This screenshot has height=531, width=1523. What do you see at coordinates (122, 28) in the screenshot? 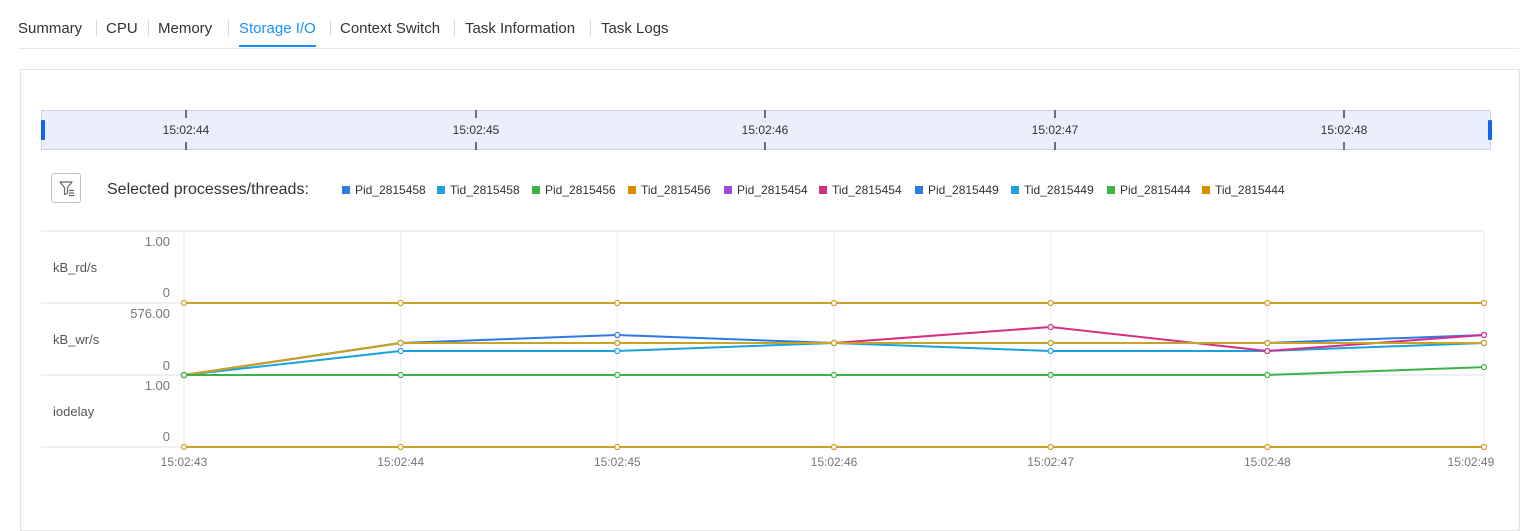
I see `tab-cpu: CPU` at bounding box center [122, 28].